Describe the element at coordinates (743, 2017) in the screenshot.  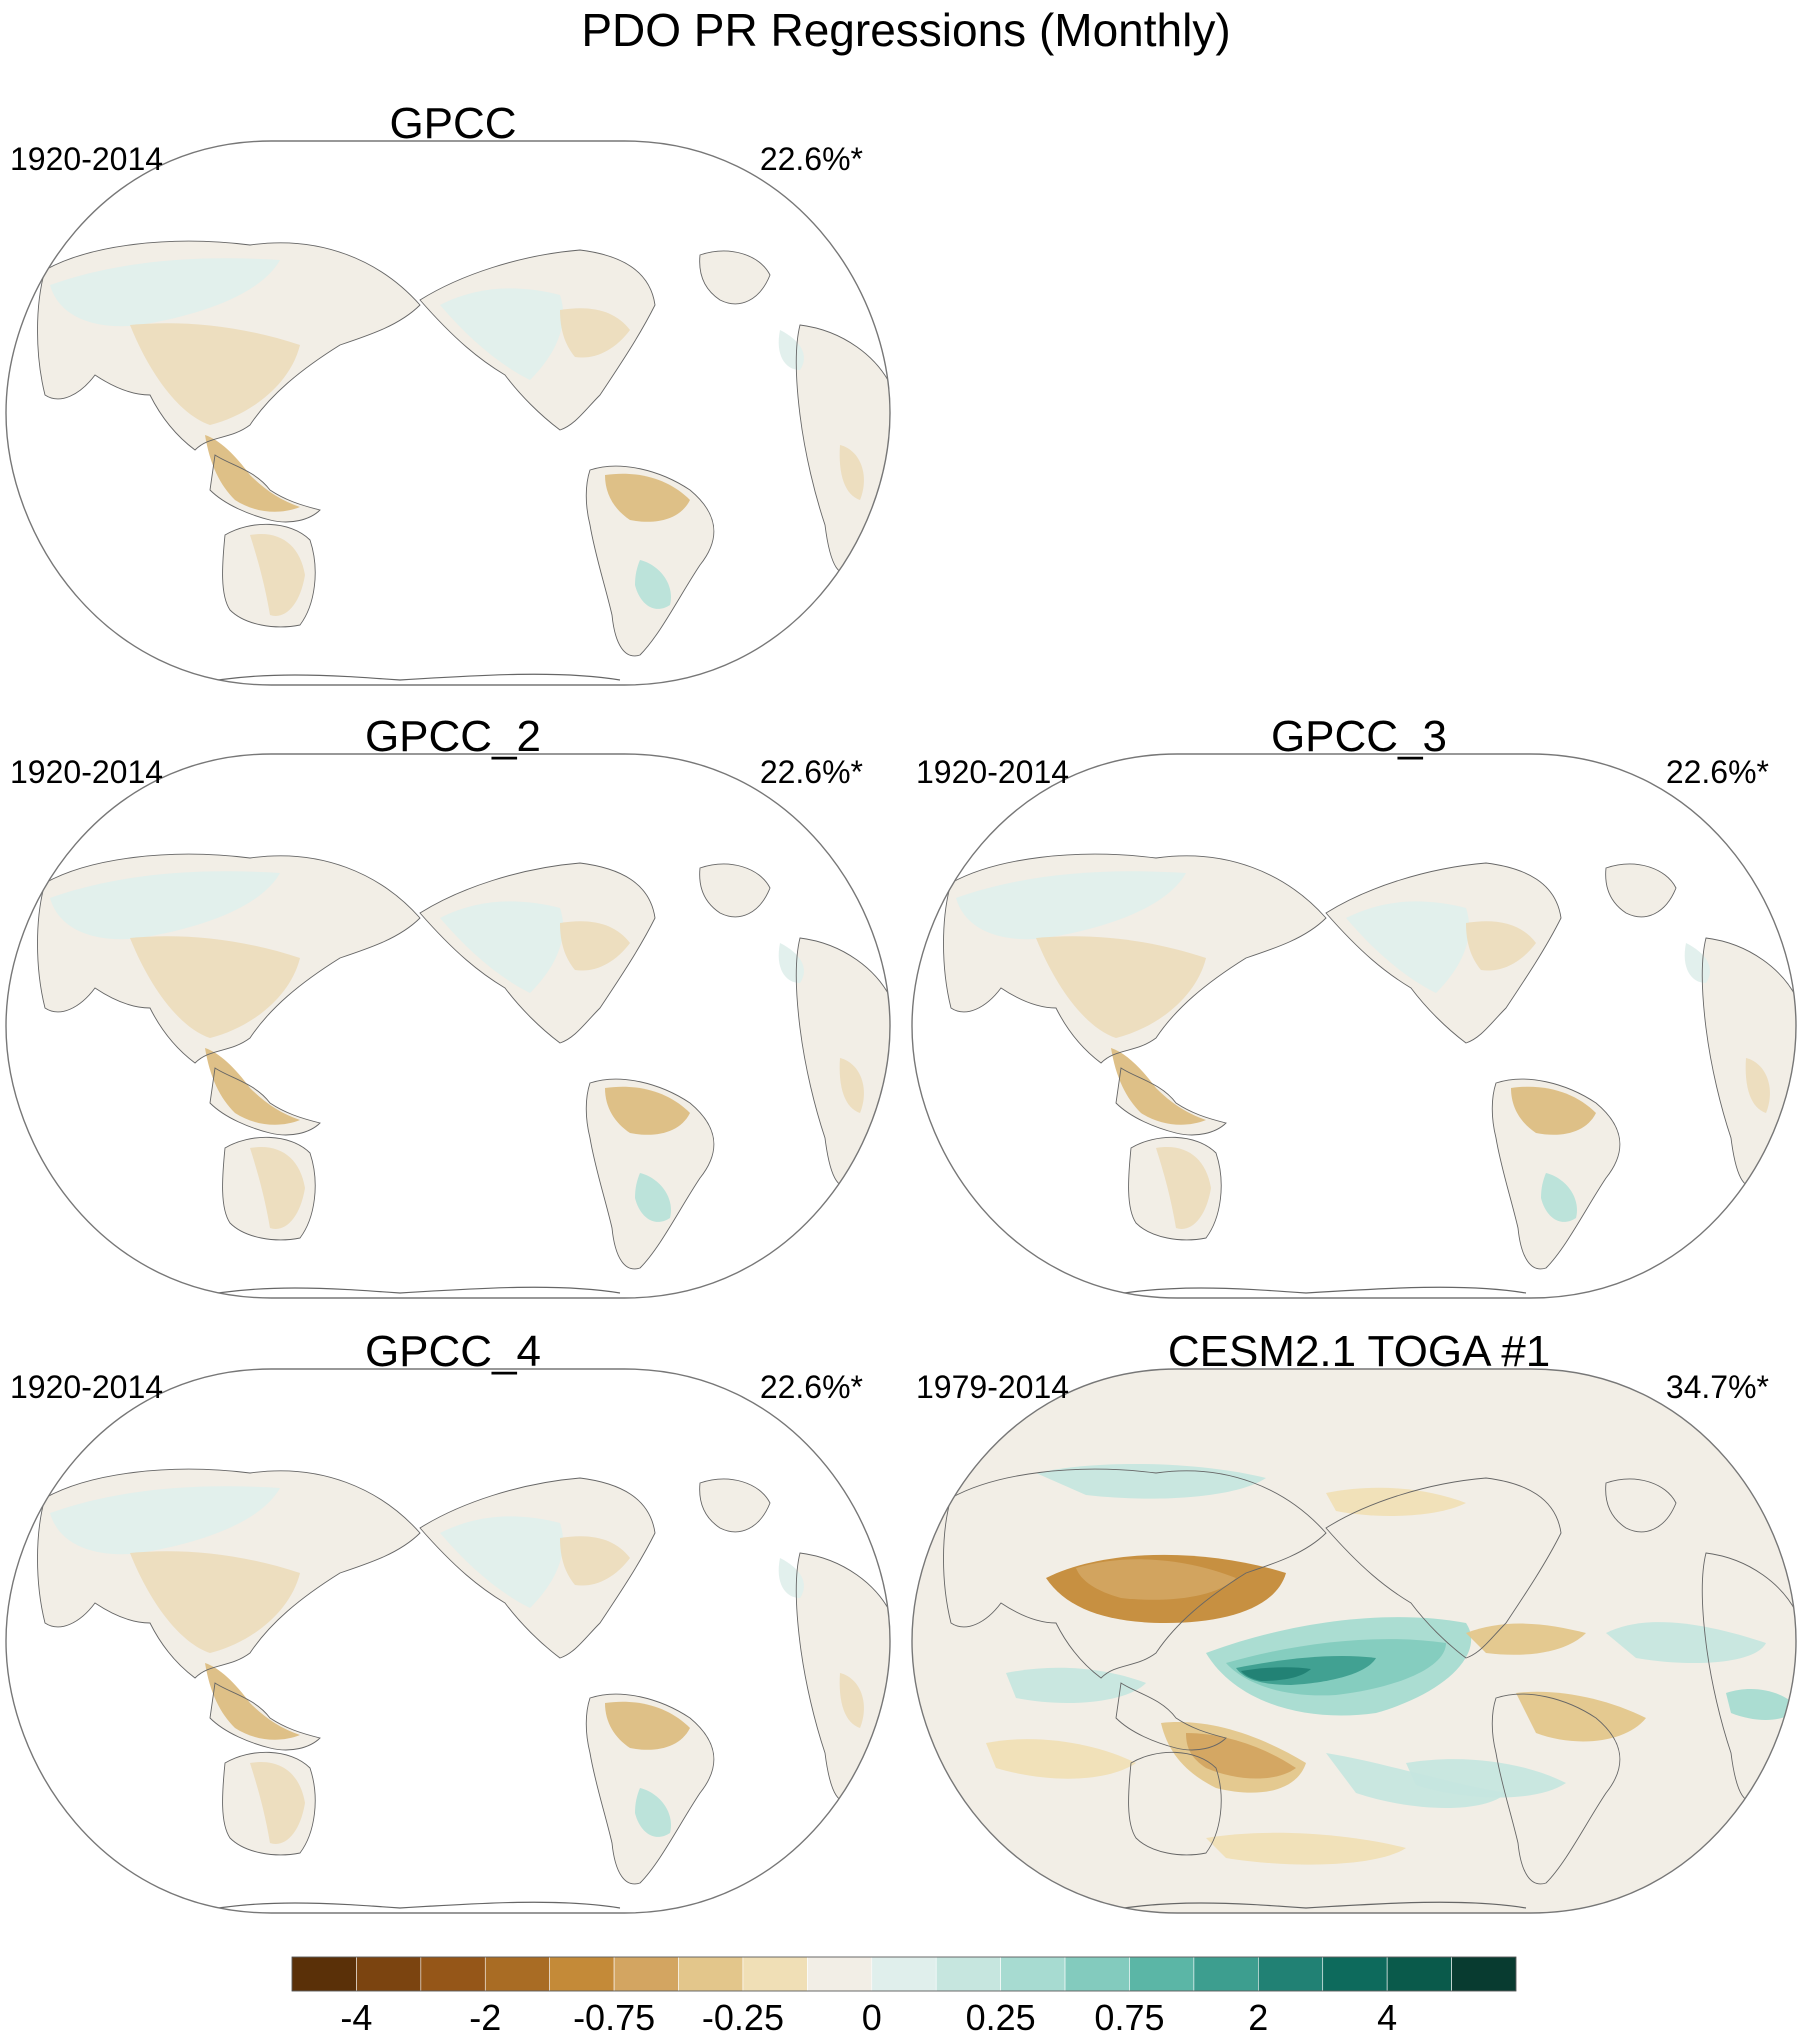
I see `colorbar-tick-label: -0.25` at that location.